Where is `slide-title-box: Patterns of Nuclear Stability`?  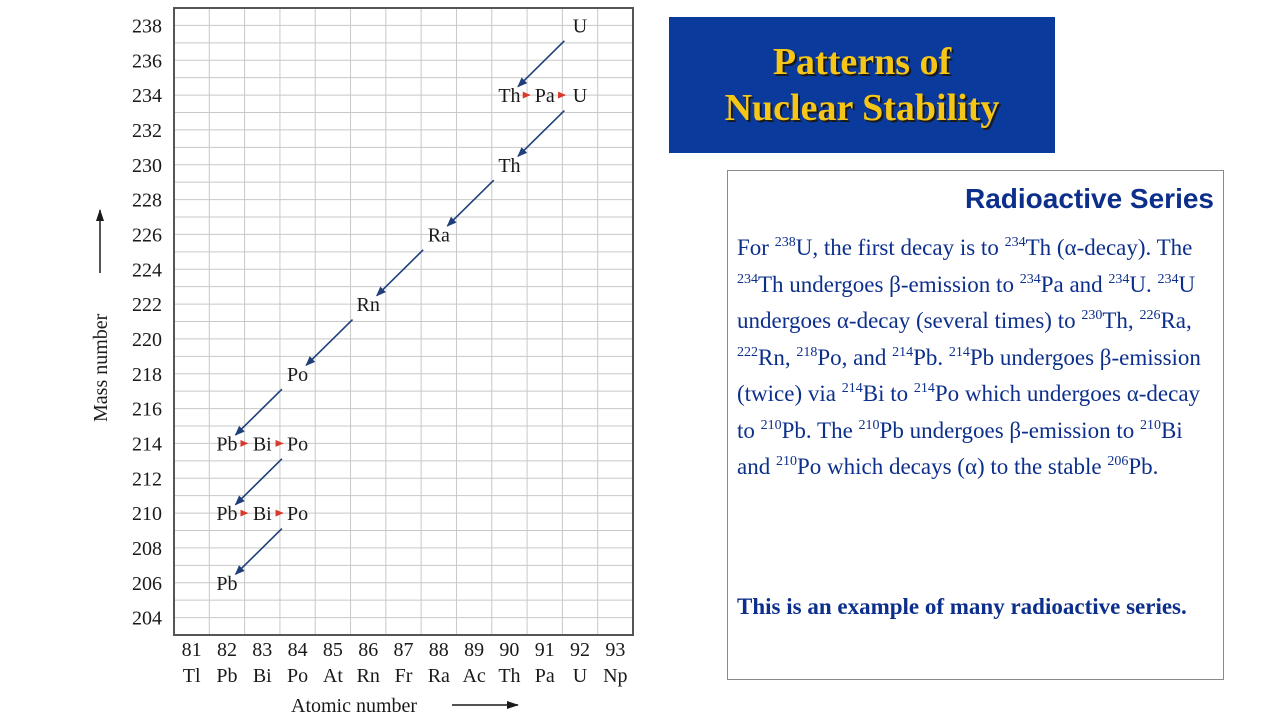
slide-title-box: Patterns of Nuclear Stability is located at coordinates (862, 85).